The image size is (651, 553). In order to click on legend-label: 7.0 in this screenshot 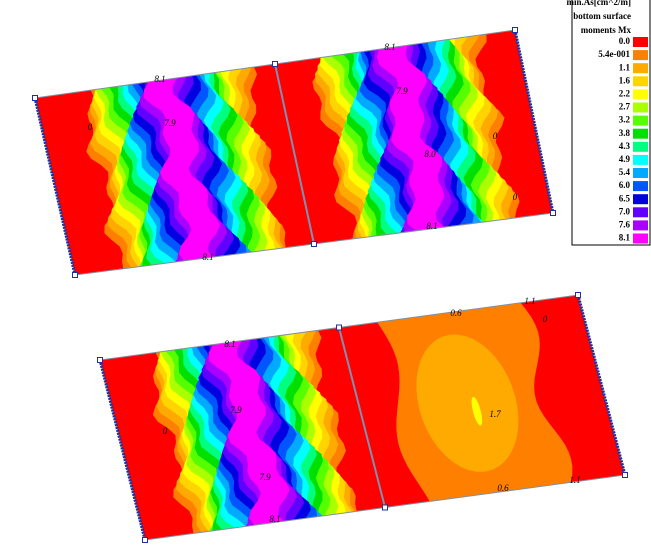, I will do `click(625, 211)`.